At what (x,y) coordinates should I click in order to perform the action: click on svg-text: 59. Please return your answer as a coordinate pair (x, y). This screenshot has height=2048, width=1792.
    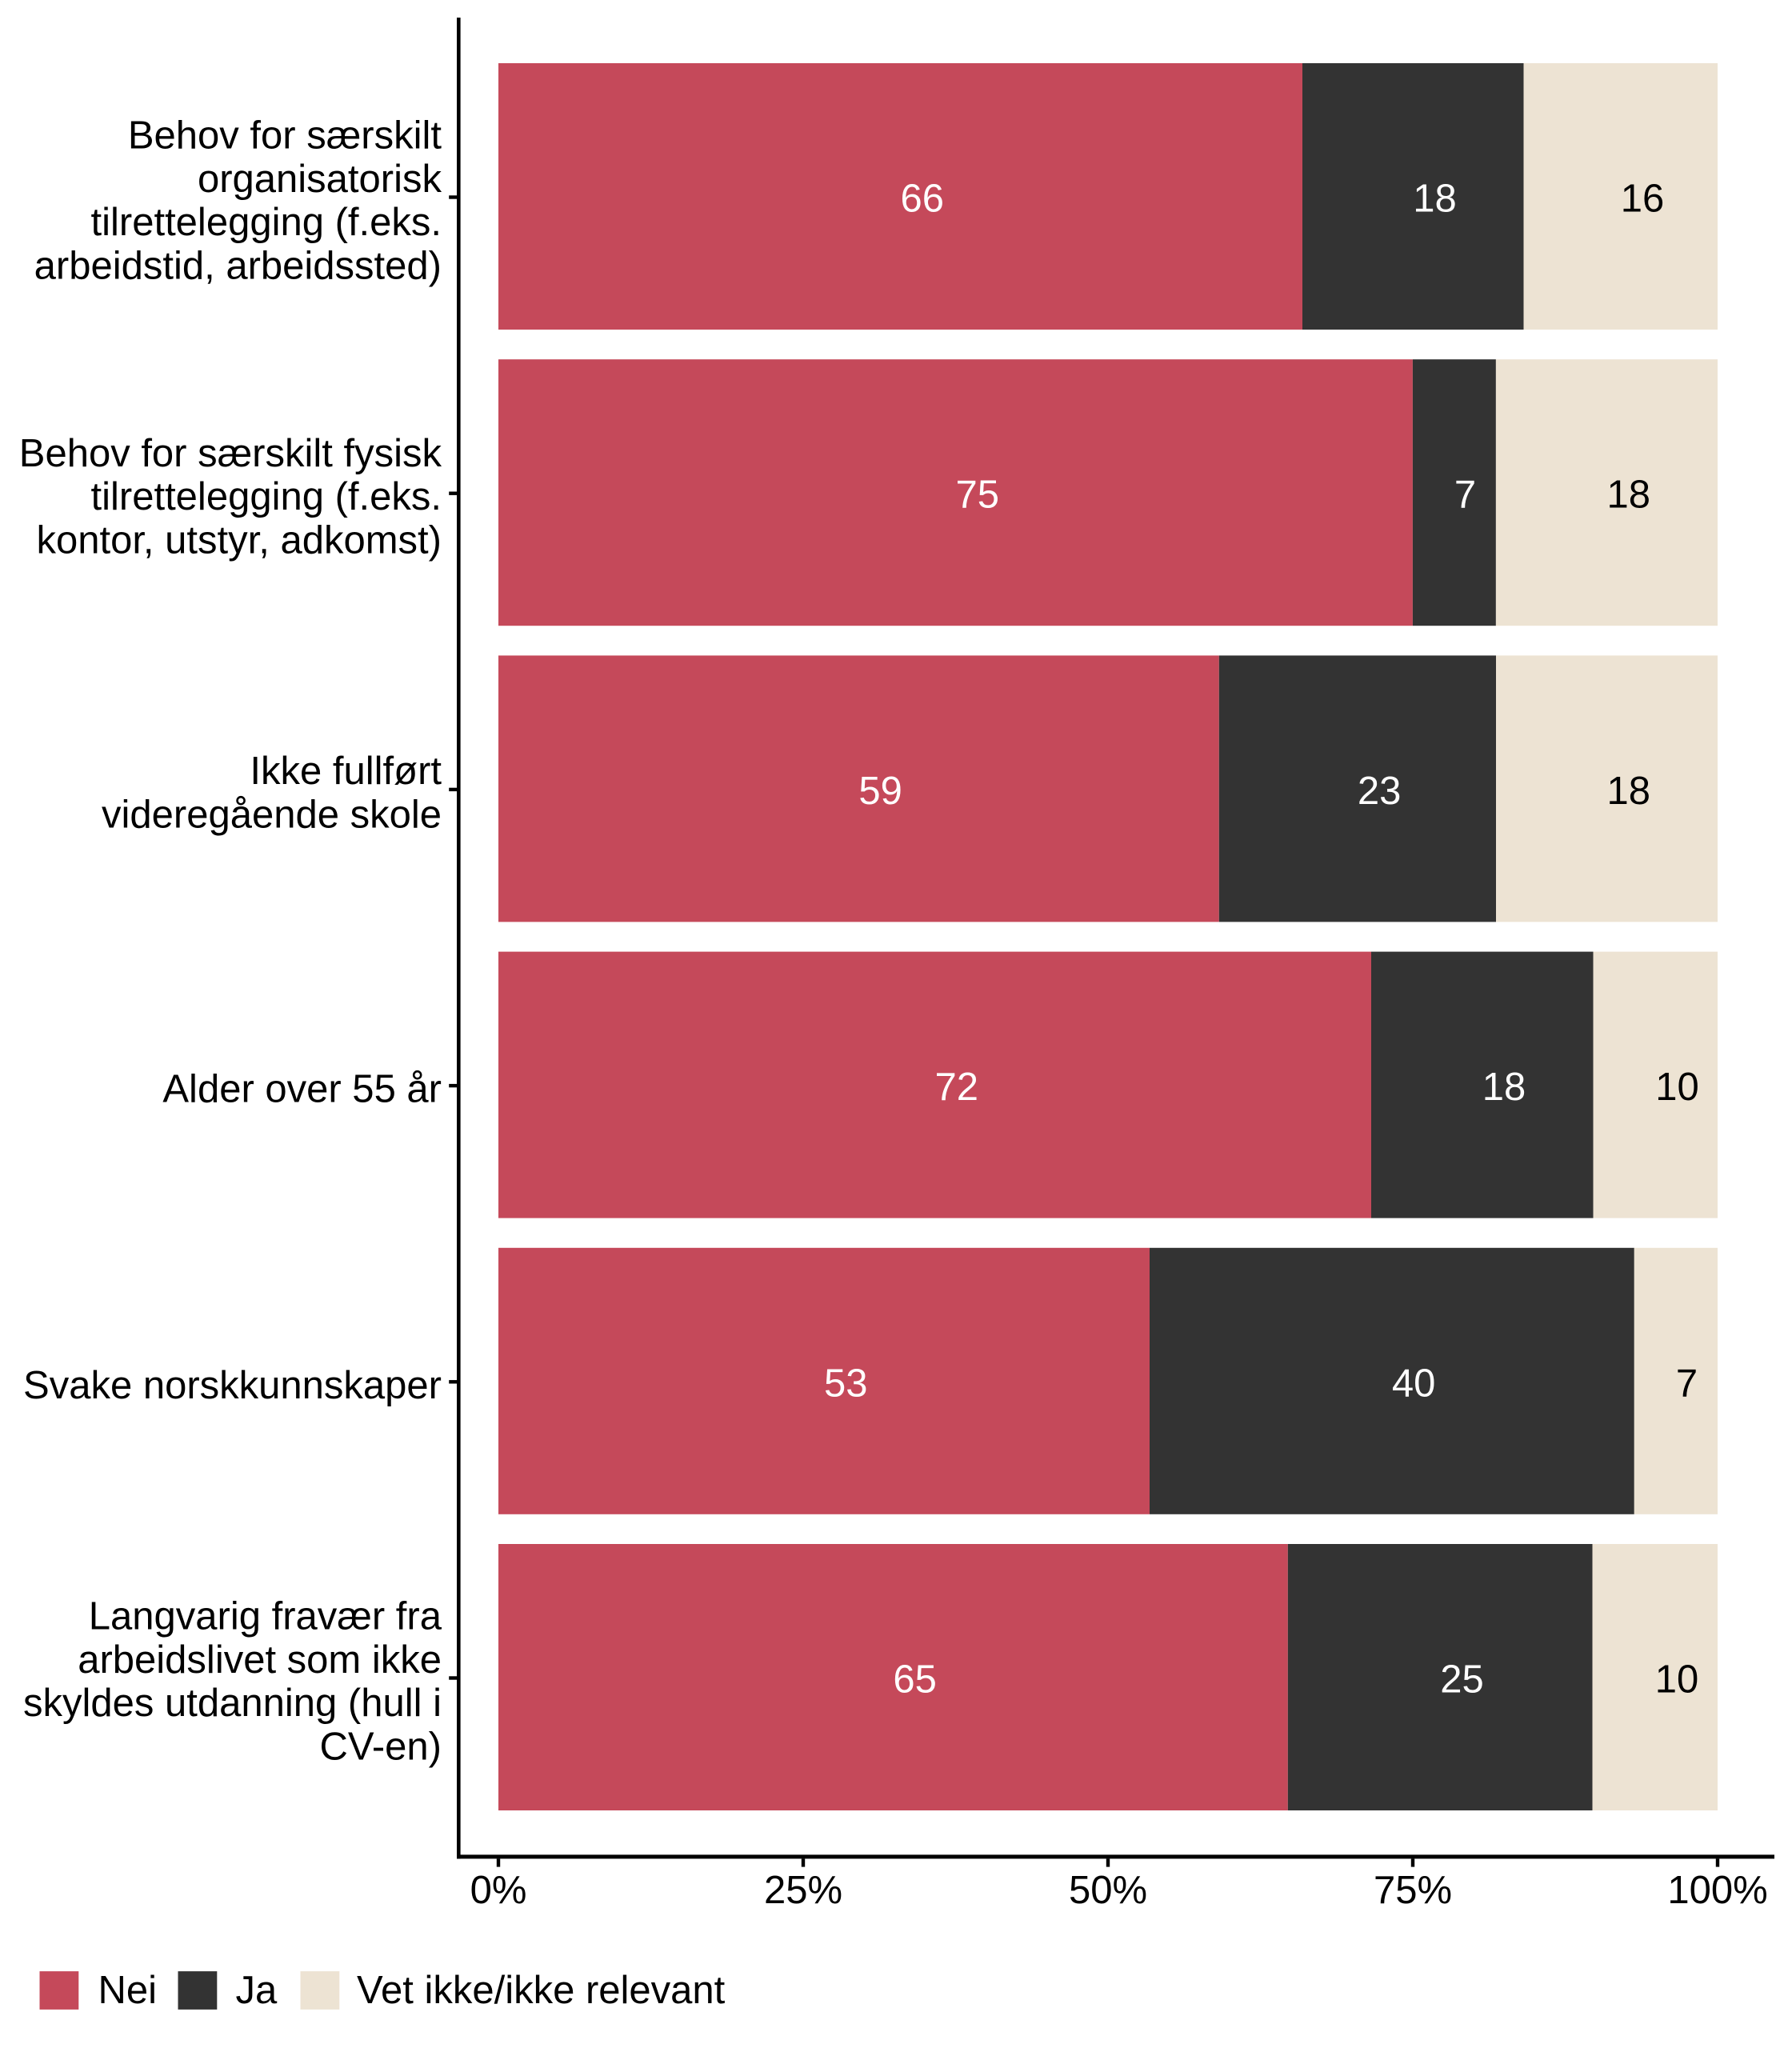
    Looking at the image, I should click on (880, 791).